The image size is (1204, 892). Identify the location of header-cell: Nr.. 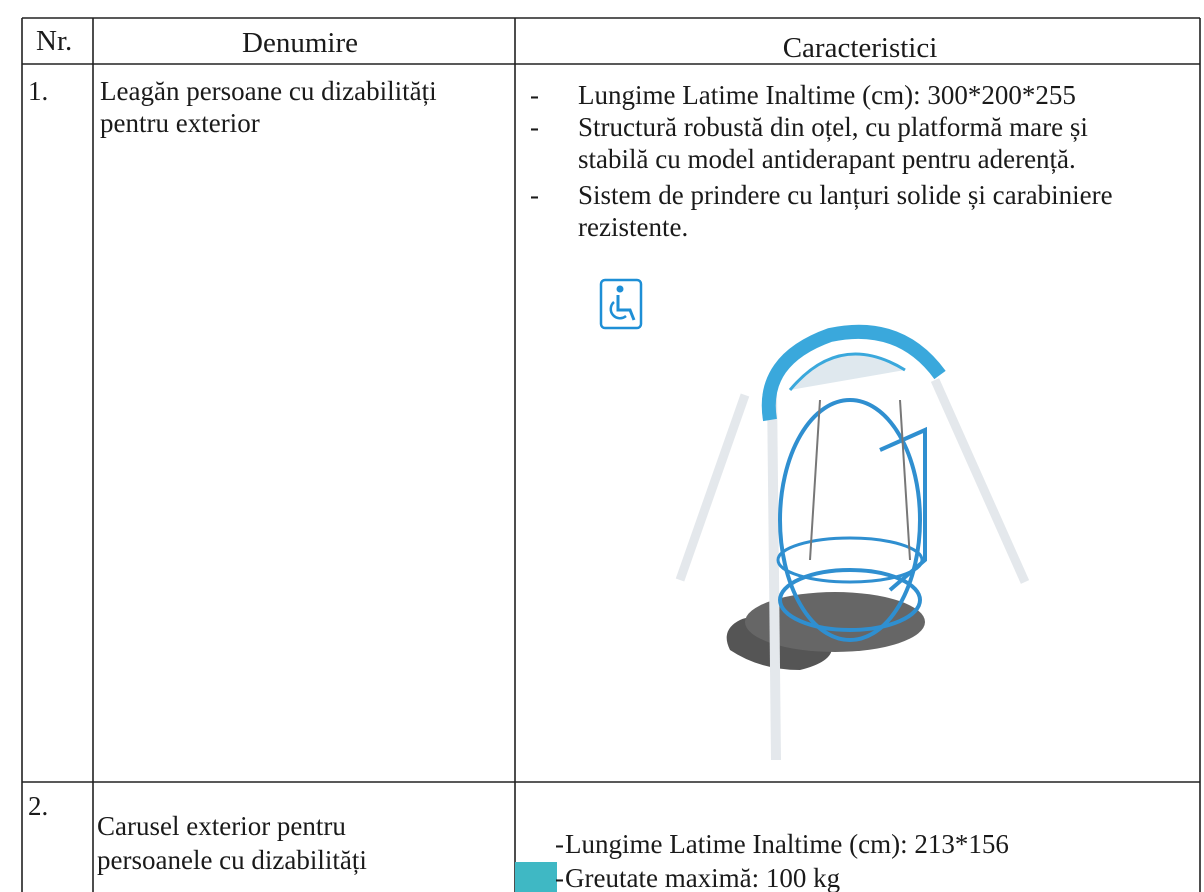
(54, 41).